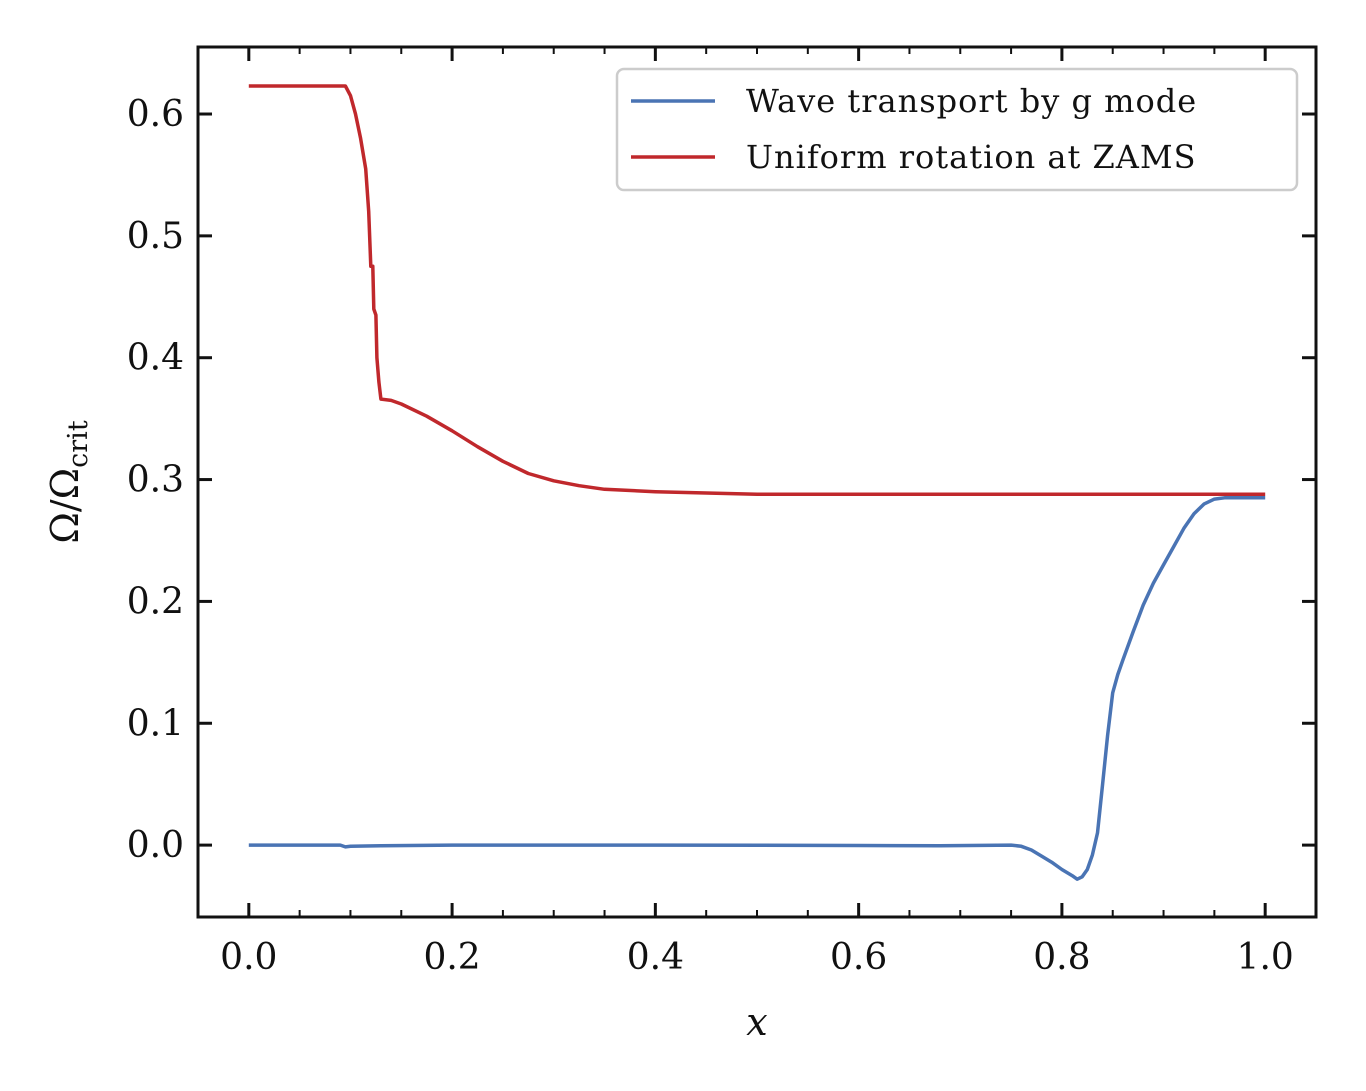 This screenshot has height=1091, width=1366. I want to click on y-axis-label: Ω/Ωcrit, so click(68, 481).